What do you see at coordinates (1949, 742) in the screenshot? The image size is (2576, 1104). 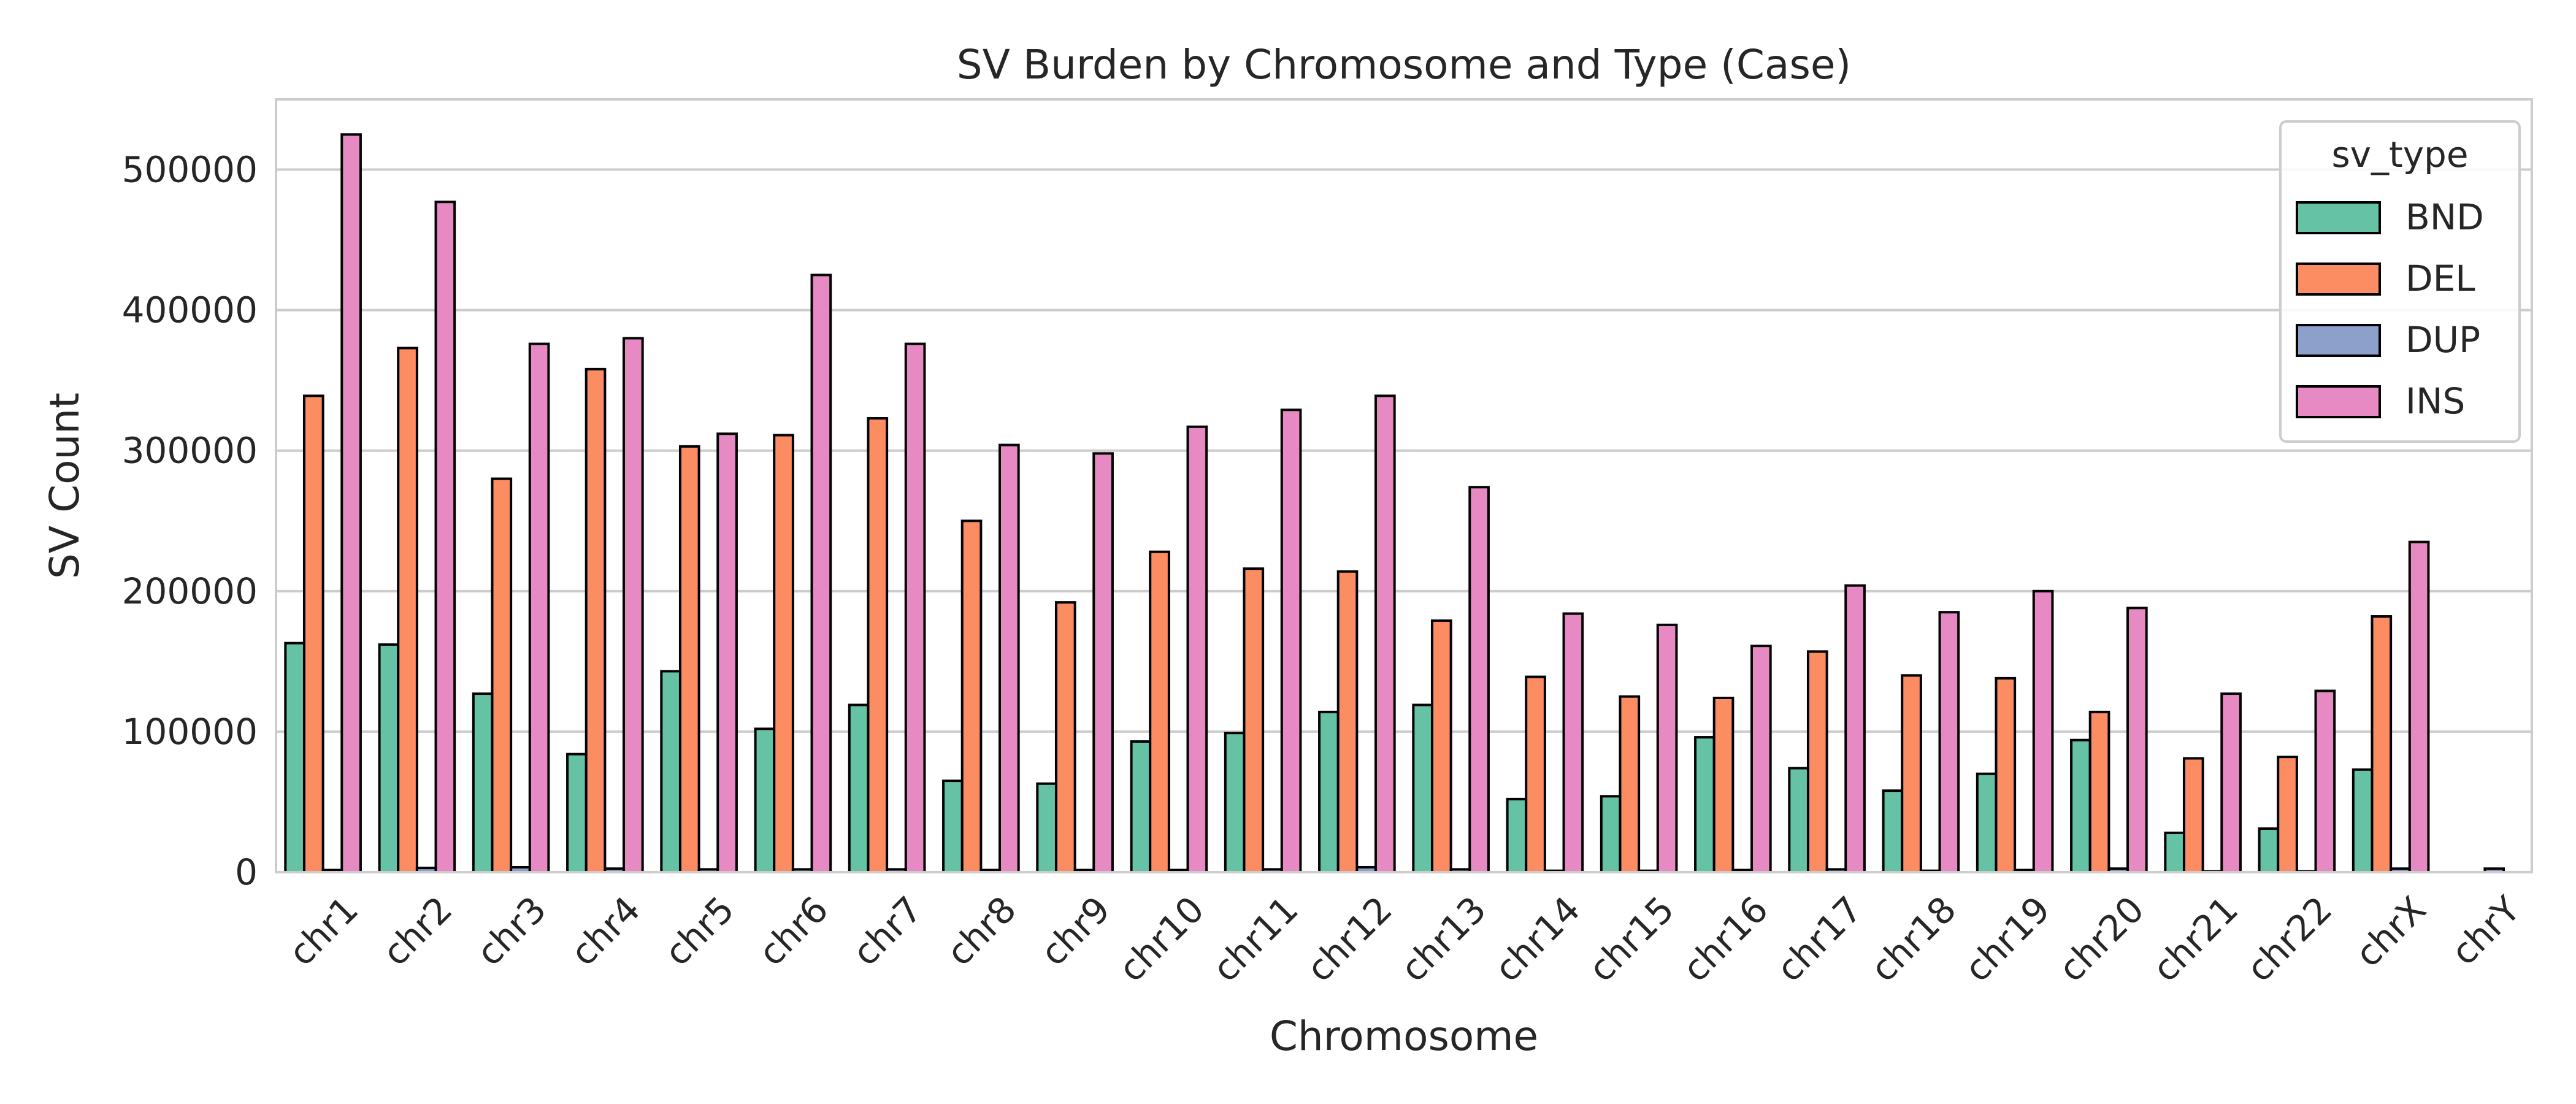 I see `bar-ins-chr18` at bounding box center [1949, 742].